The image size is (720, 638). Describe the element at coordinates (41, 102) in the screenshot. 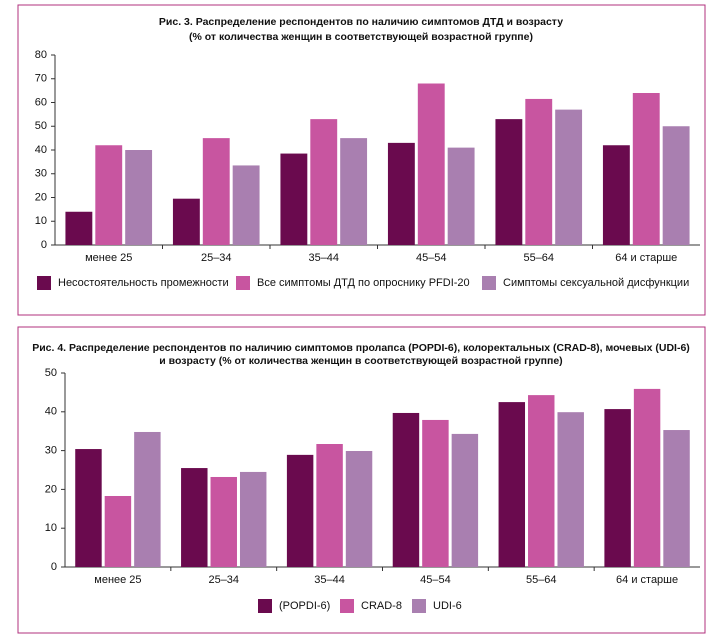

I see `y-tick-label: 60` at that location.